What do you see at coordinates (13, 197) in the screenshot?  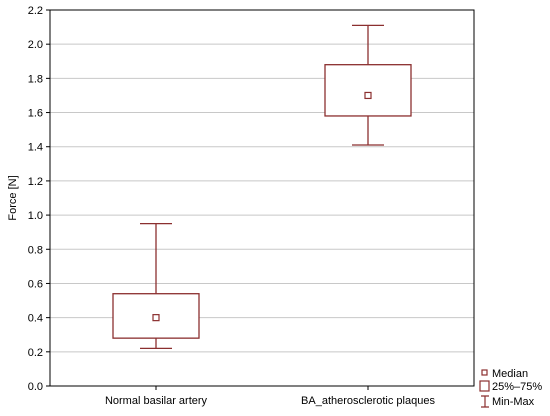 I see `y-axis-title: Force [N]` at bounding box center [13, 197].